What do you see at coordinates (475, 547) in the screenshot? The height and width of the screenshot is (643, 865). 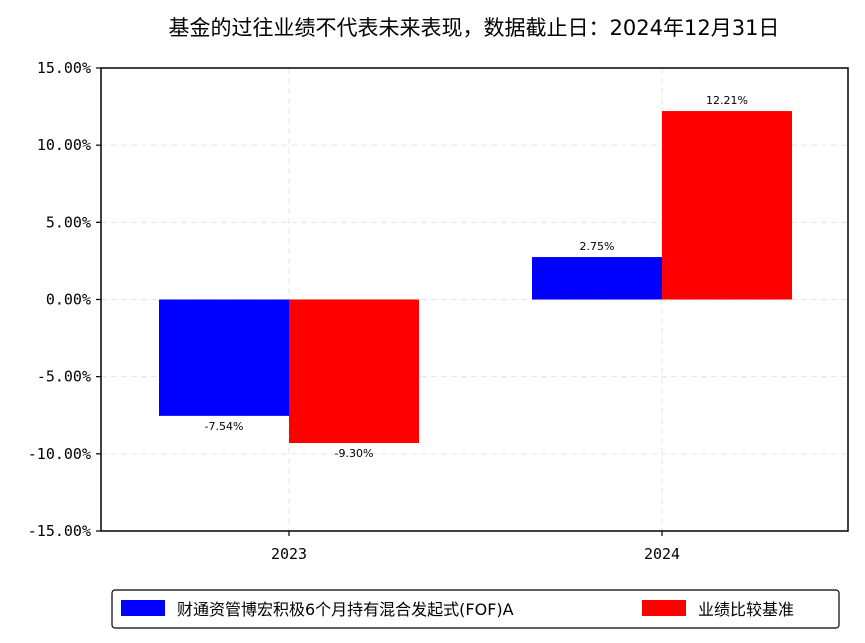 I see `x-axis: 2023 2024` at bounding box center [475, 547].